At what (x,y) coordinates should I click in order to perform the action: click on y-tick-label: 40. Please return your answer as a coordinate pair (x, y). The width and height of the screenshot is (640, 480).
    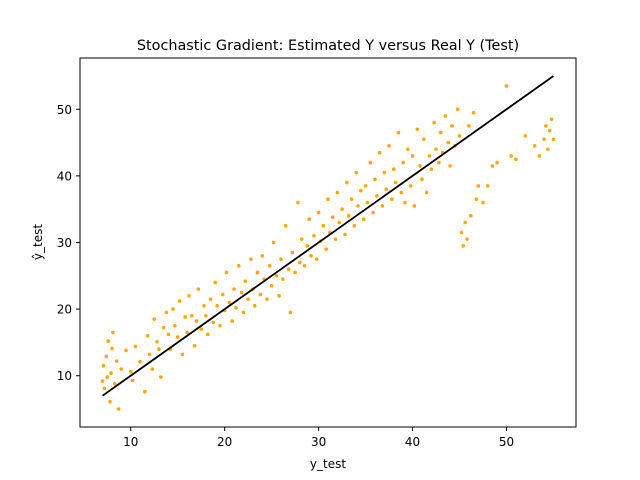
    Looking at the image, I should click on (64, 176).